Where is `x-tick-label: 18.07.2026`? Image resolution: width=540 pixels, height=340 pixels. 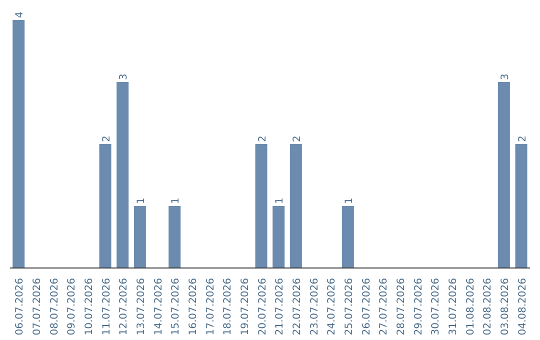 x-tick-label: 18.07.2026 is located at coordinates (228, 307).